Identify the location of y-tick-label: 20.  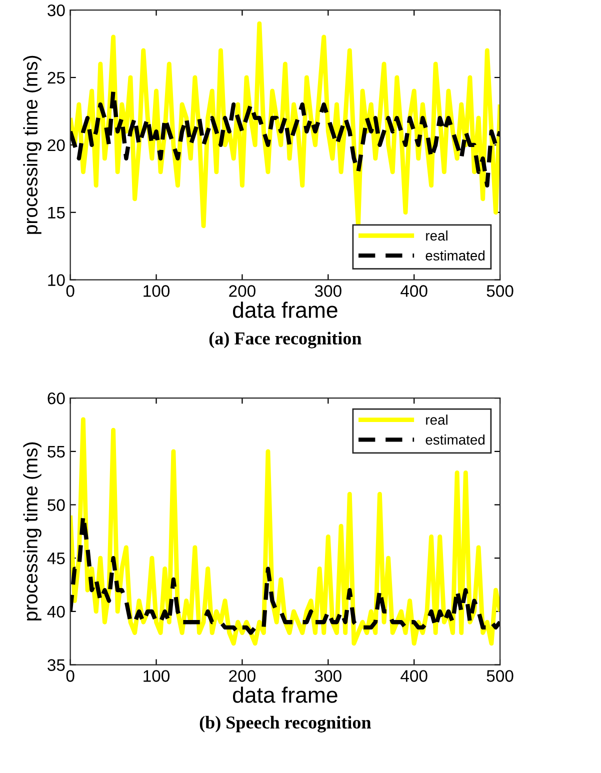
(56, 145).